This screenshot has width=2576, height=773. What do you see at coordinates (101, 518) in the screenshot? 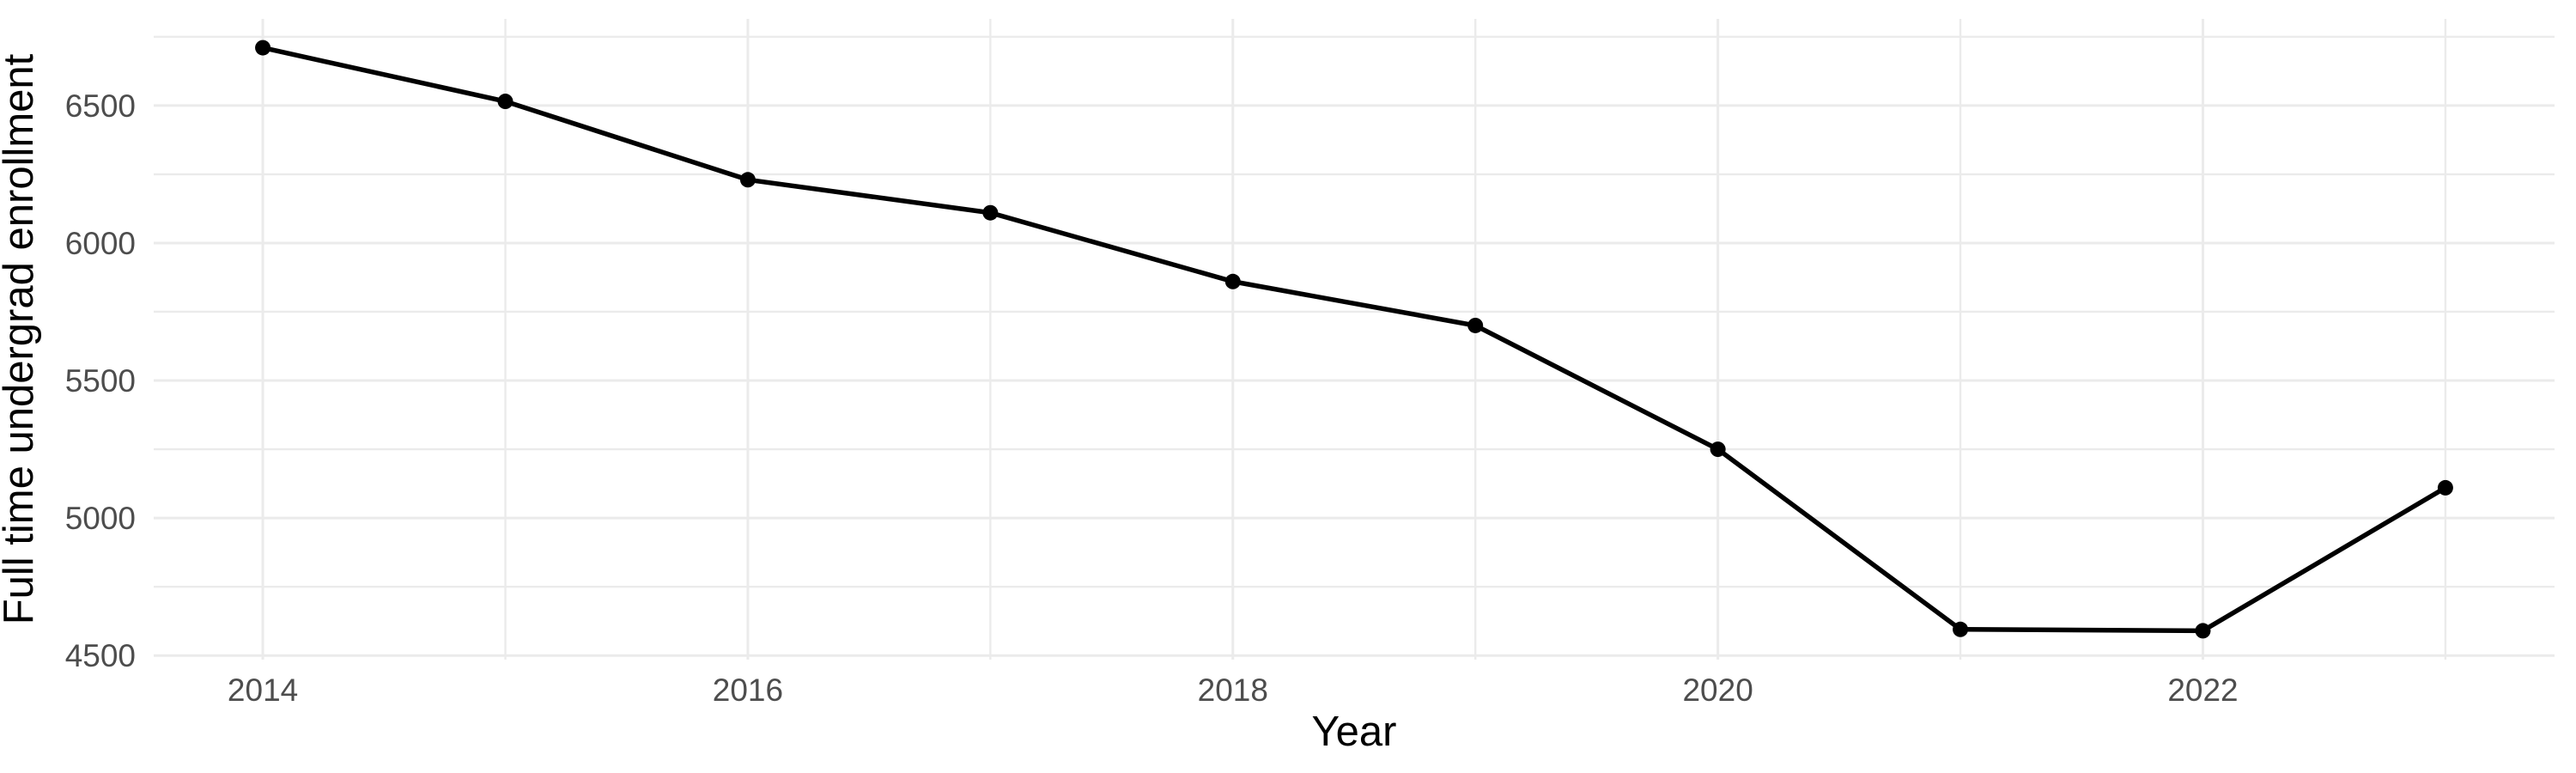
I see `y-tick-label: 5000` at bounding box center [101, 518].